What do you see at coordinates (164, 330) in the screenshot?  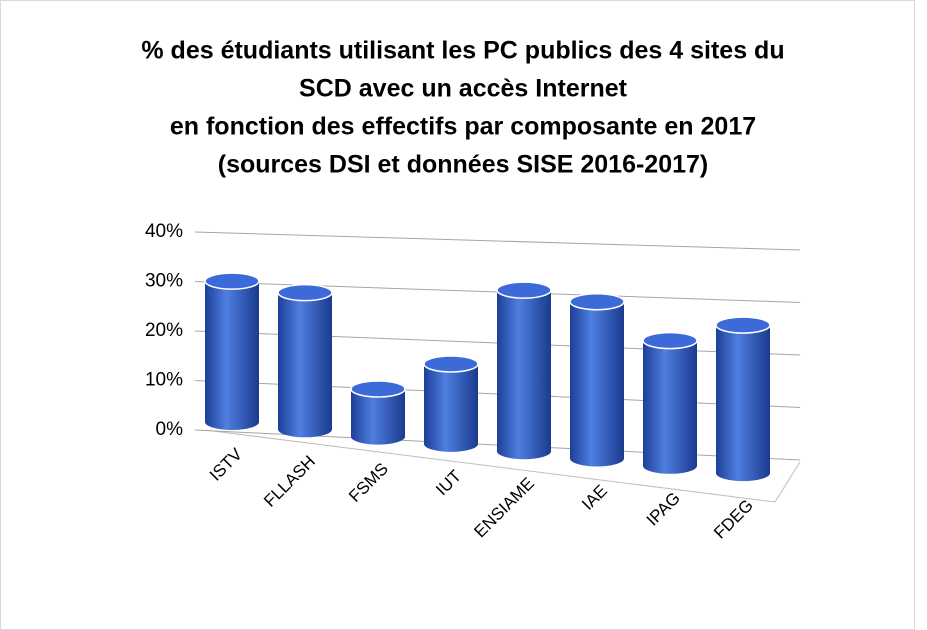 I see `y-tick-label: 20%` at bounding box center [164, 330].